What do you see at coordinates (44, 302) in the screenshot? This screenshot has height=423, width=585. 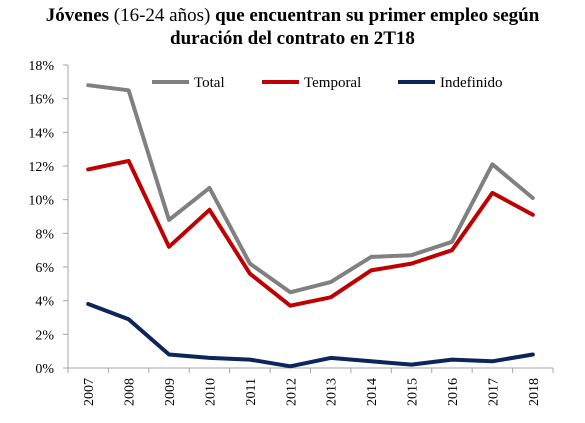 I see `y-tick-label: 4%` at bounding box center [44, 302].